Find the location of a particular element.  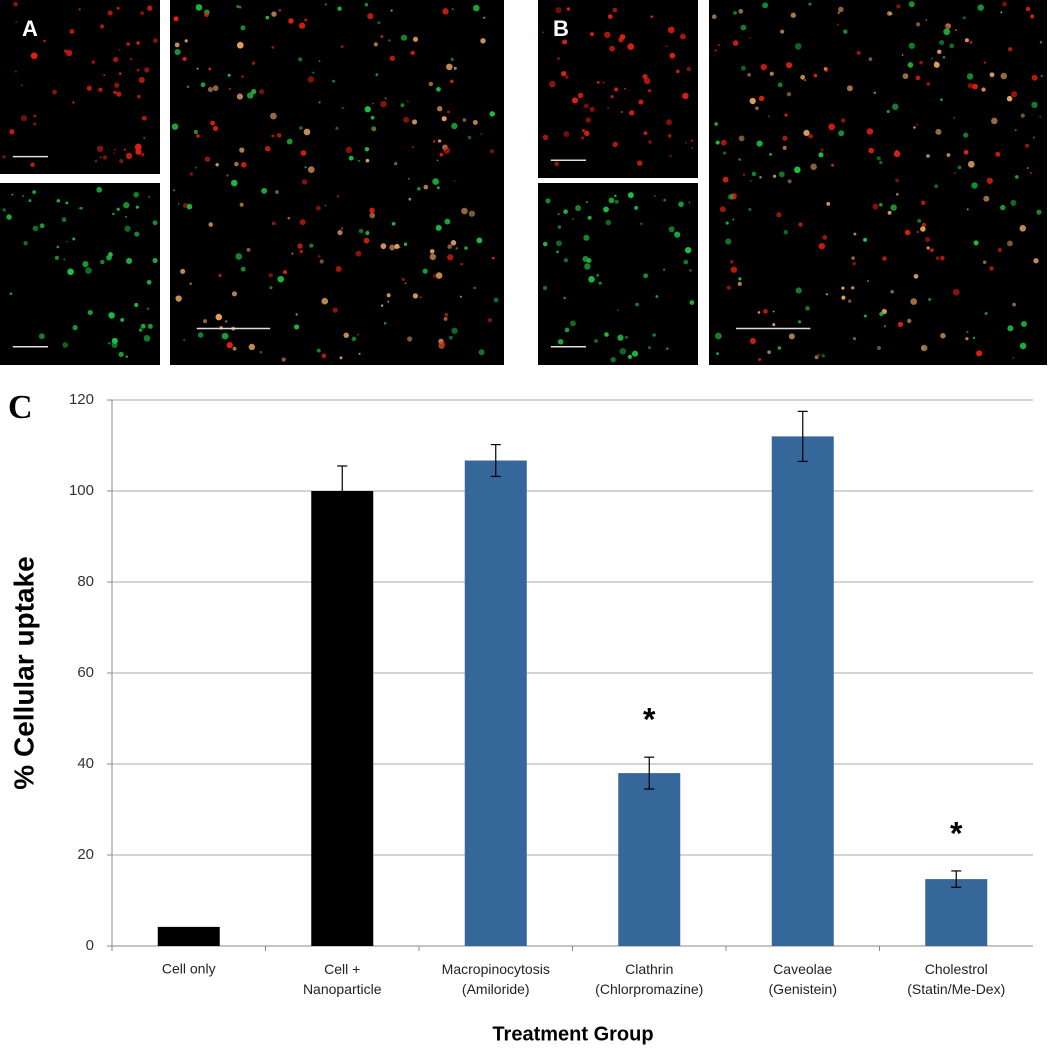

y-tick-label: 100 is located at coordinates (81, 490).